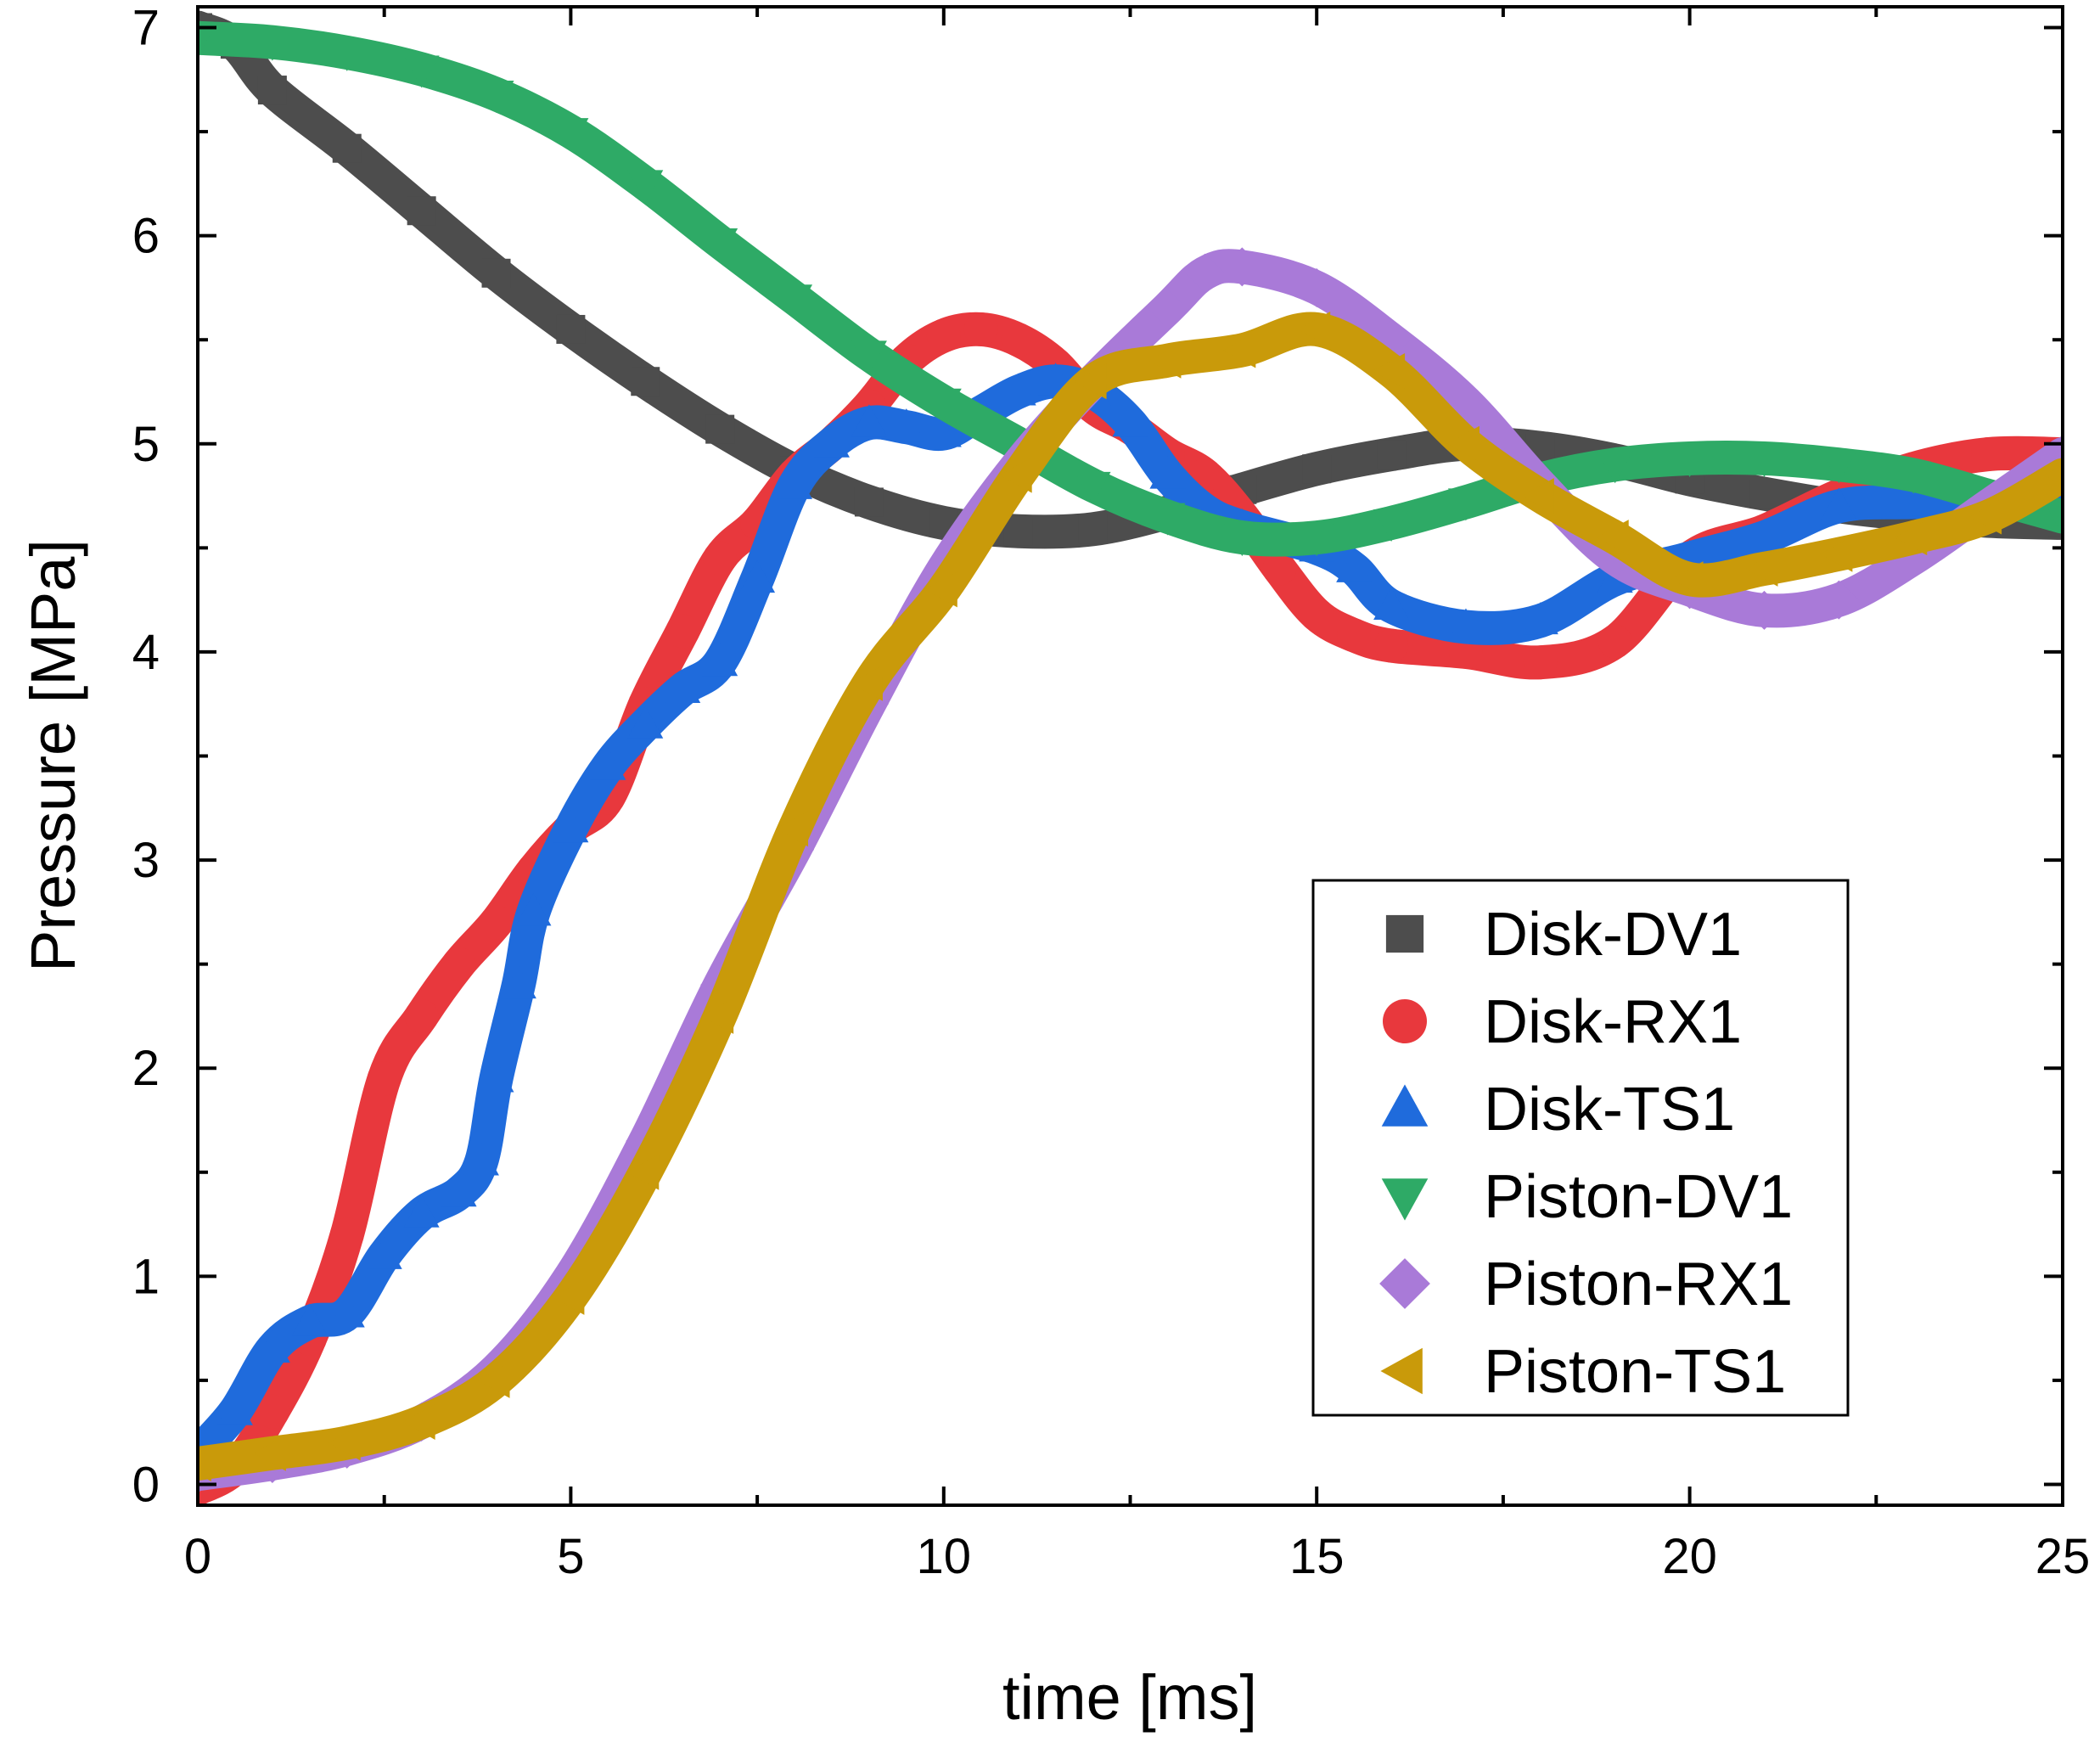 The height and width of the screenshot is (1748, 2100). Describe the element at coordinates (146, 236) in the screenshot. I see `y-tick-label: 6` at that location.